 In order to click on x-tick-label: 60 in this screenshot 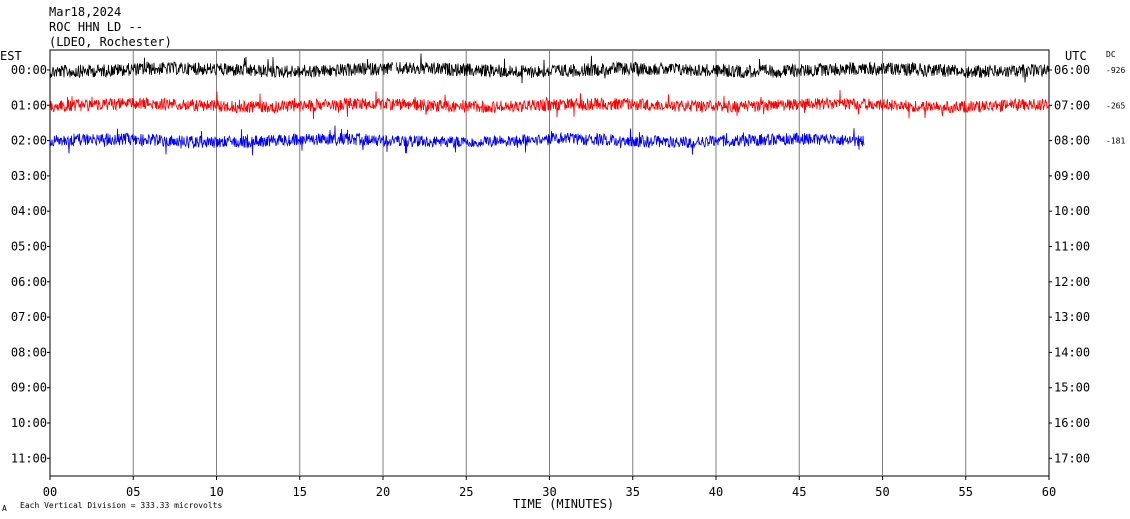, I will do `click(1049, 492)`.